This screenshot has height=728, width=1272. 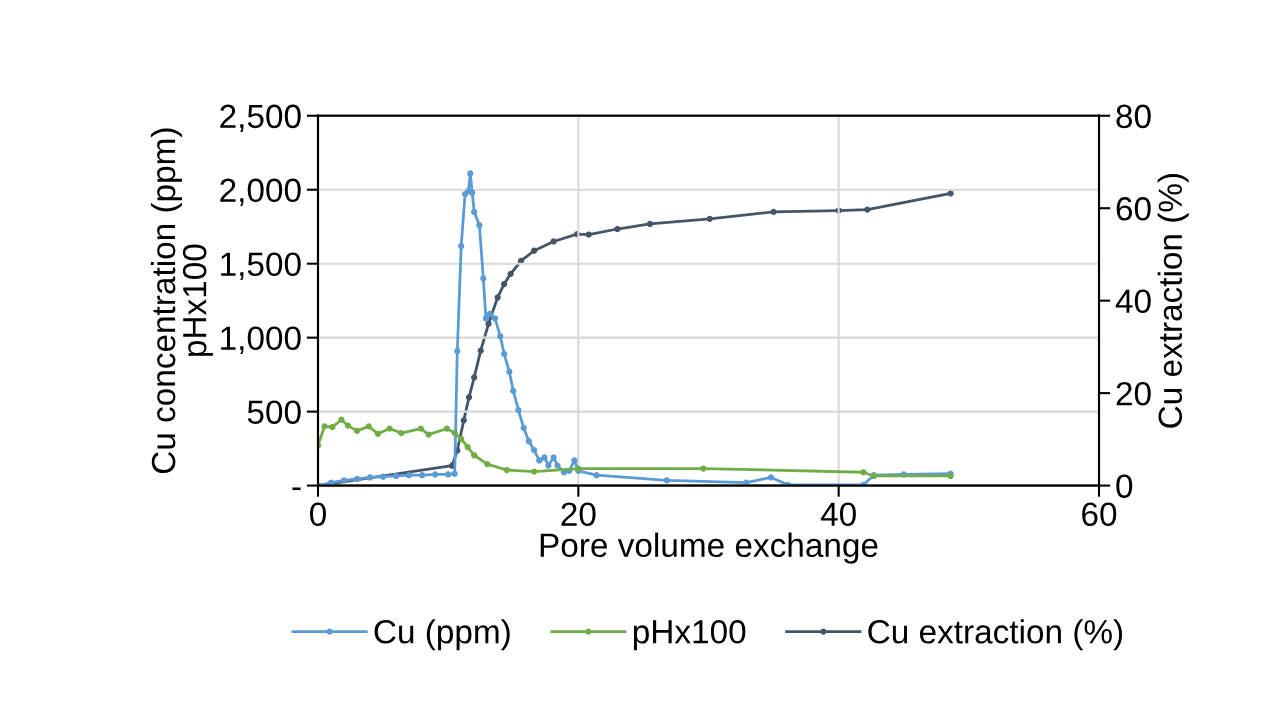 What do you see at coordinates (1133, 393) in the screenshot?
I see `y2-tick-label: 20` at bounding box center [1133, 393].